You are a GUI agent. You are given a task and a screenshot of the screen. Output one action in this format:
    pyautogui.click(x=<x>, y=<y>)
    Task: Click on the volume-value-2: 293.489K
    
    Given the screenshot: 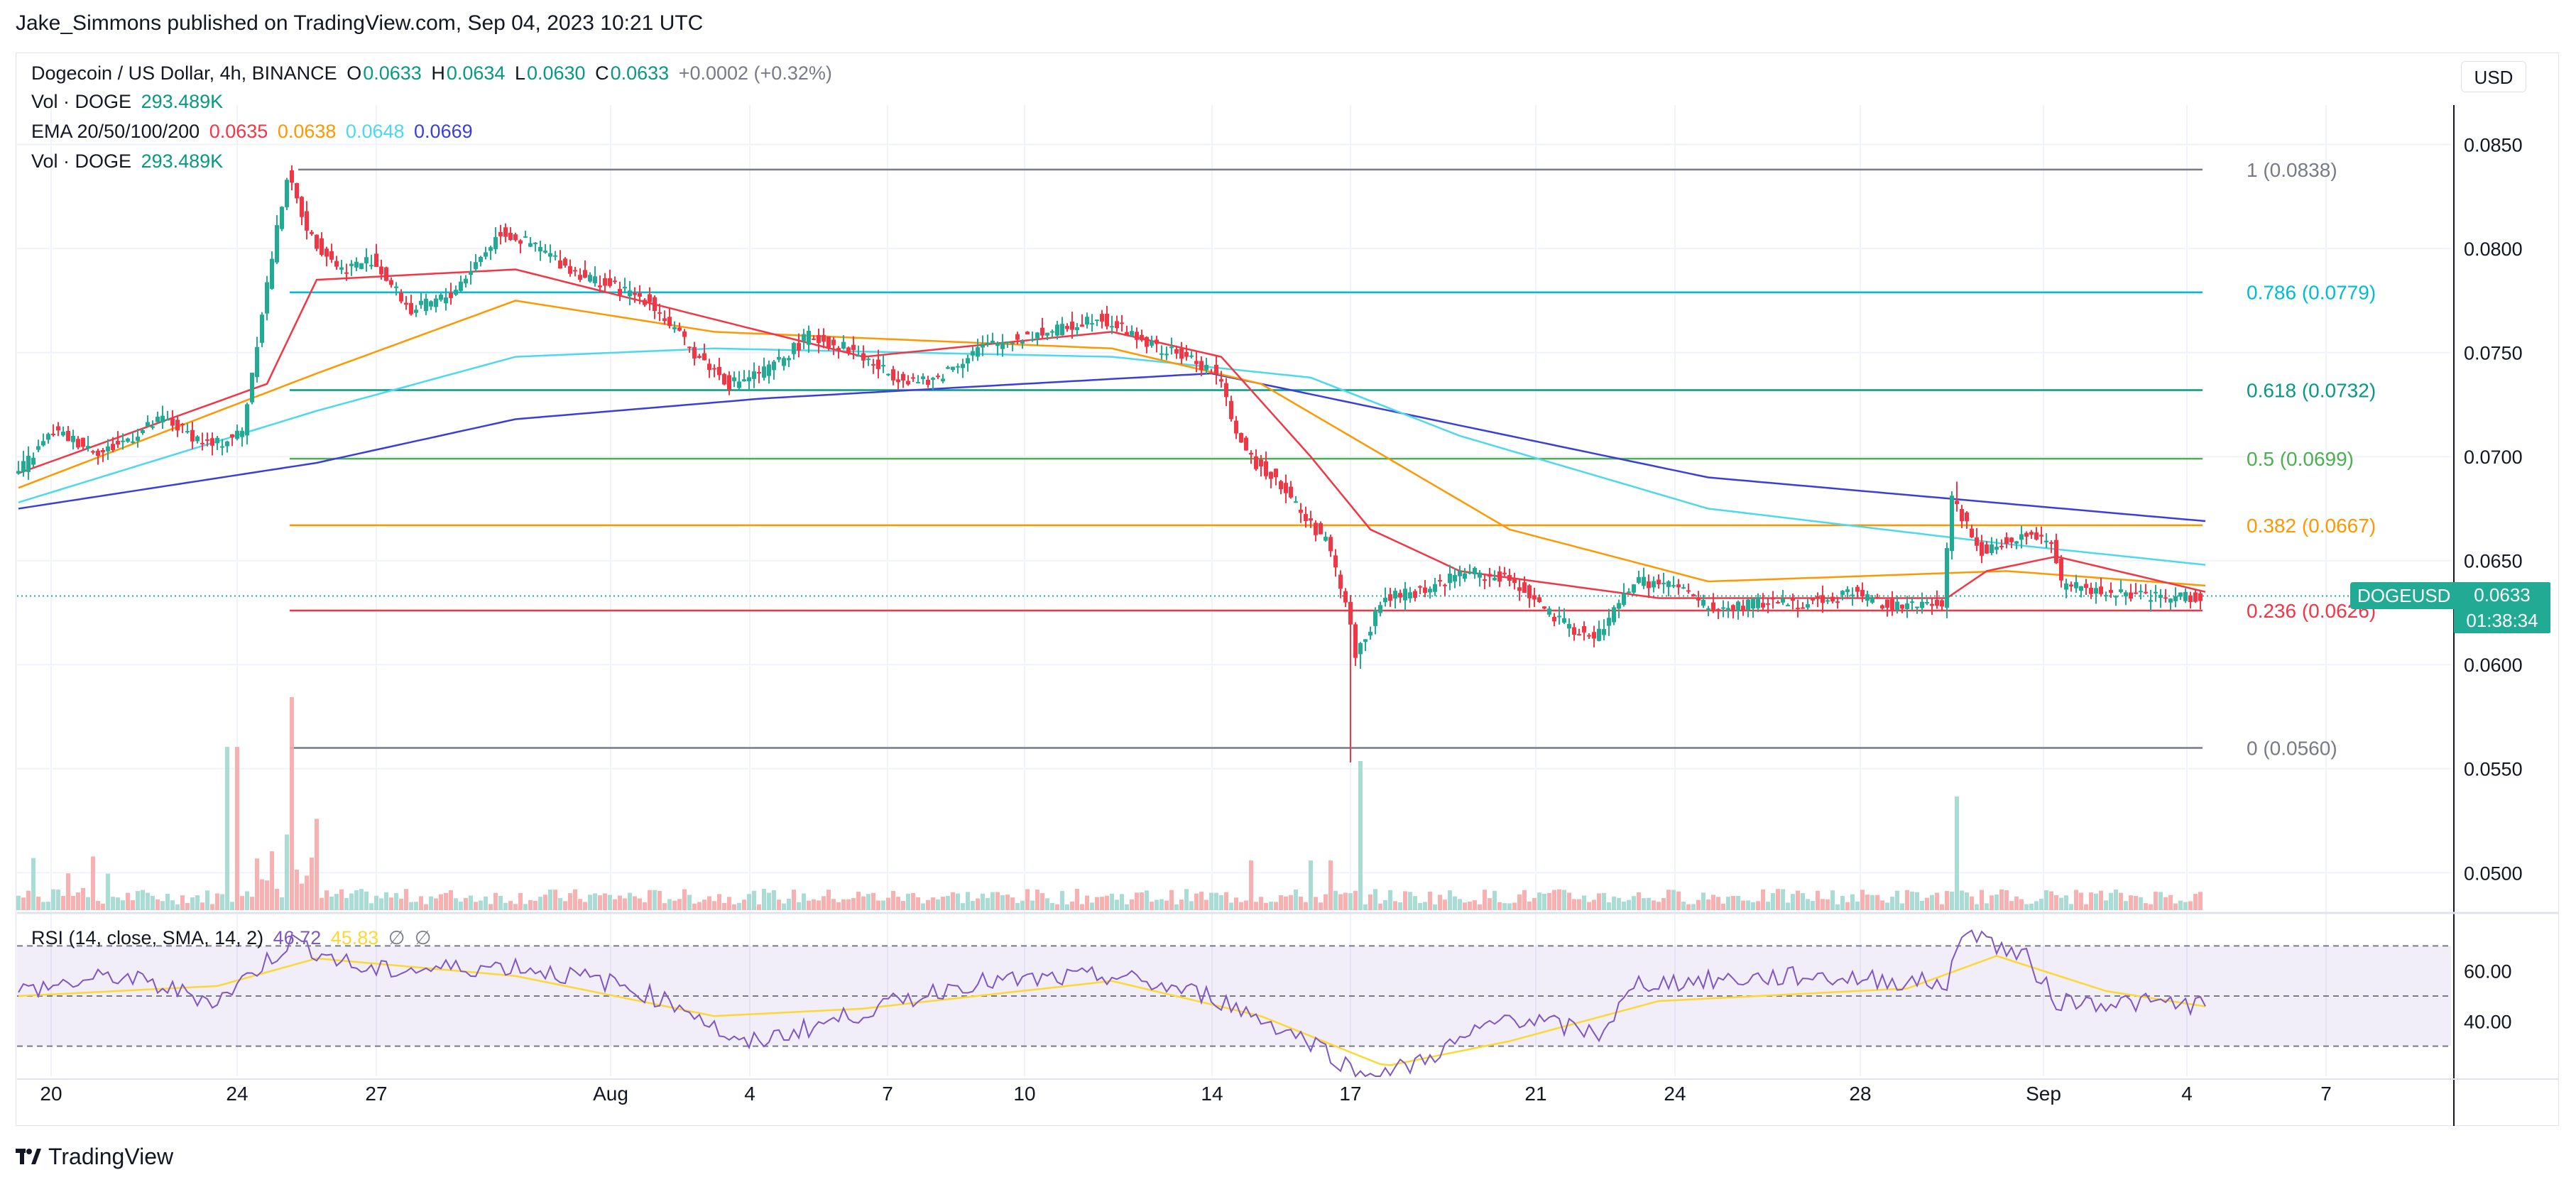 What is the action you would take?
    pyautogui.click(x=182, y=161)
    